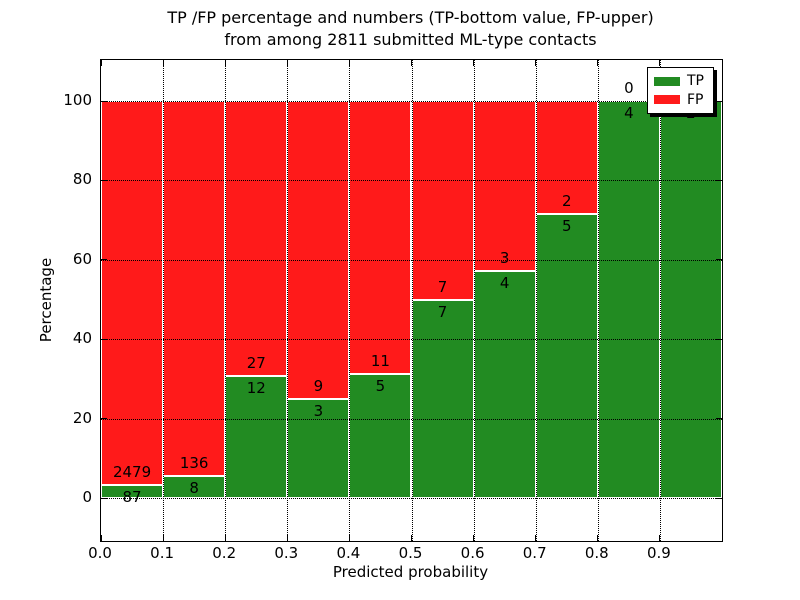 Image resolution: width=800 pixels, height=600 pixels. What do you see at coordinates (82, 179) in the screenshot?
I see `y-tick-label: 80` at bounding box center [82, 179].